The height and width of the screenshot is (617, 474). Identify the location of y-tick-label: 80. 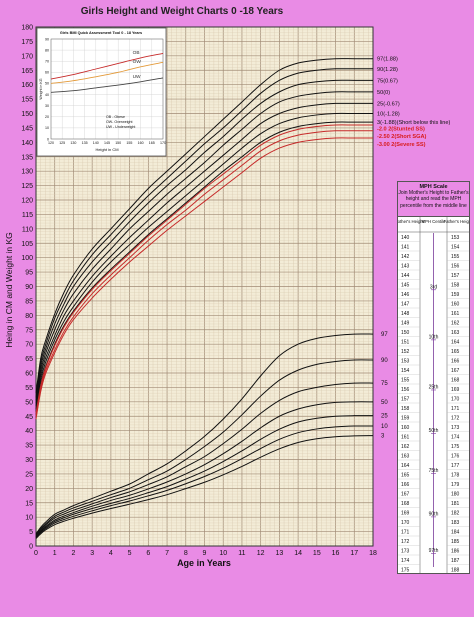
(29, 316).